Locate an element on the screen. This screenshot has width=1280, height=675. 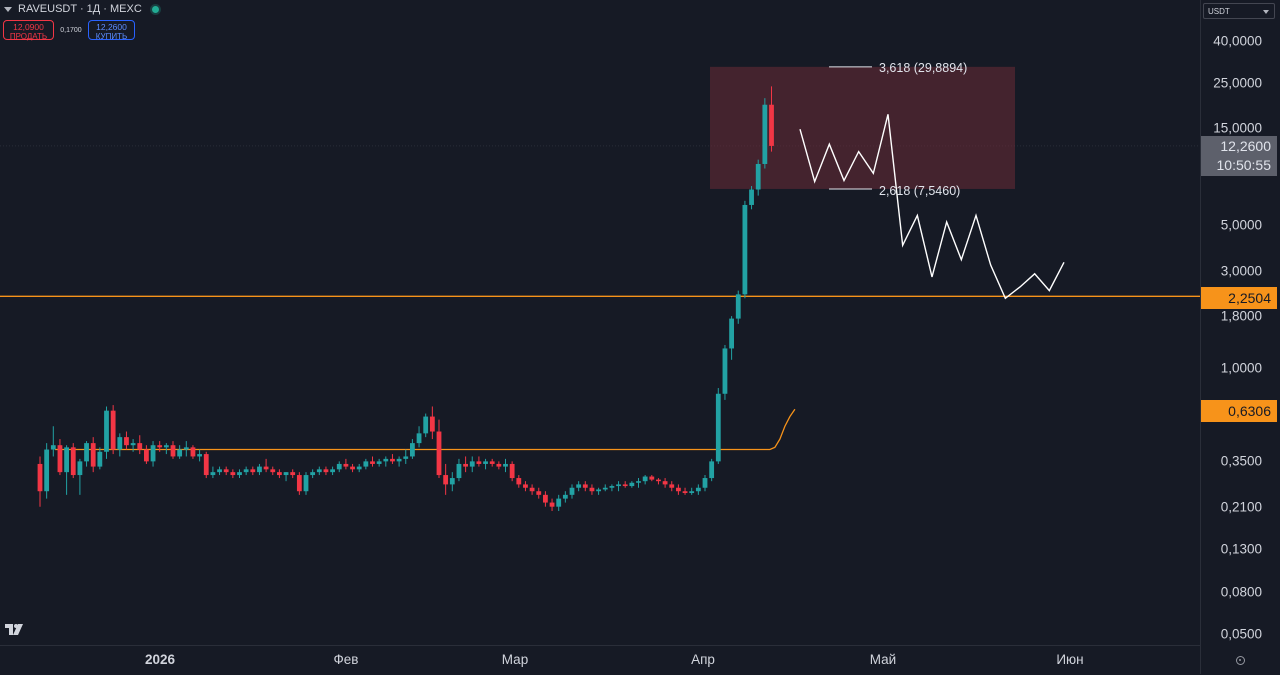
buy-label: КУПИТЬ is located at coordinates (111, 36).